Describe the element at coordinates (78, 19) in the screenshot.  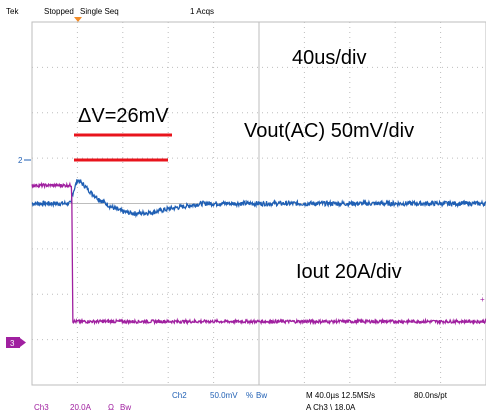
I see `trigger-position-marker` at that location.